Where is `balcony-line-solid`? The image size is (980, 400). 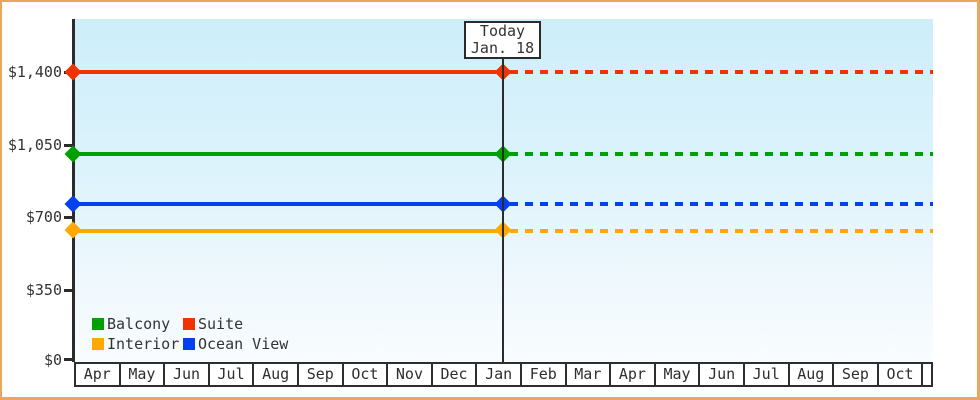
balcony-line-solid is located at coordinates (288, 154).